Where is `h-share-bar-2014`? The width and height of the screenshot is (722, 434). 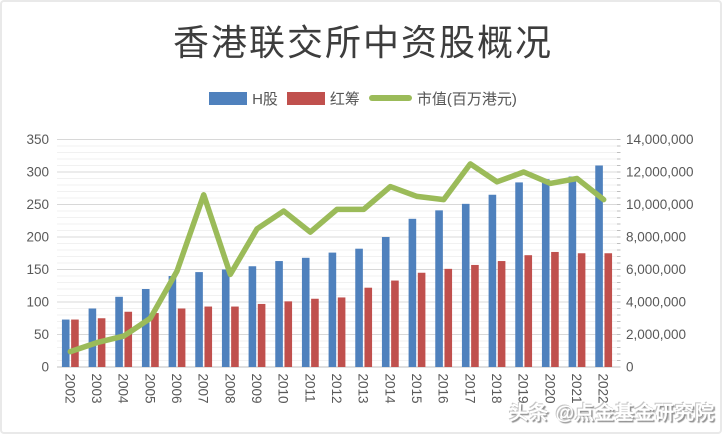 h-share-bar-2014 is located at coordinates (385, 302).